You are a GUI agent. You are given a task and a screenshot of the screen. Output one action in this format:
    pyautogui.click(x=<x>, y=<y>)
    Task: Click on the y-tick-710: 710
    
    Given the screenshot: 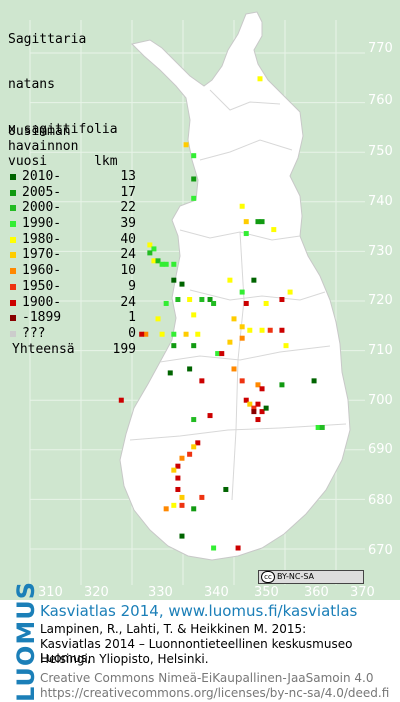 What is the action you would take?
    pyautogui.click(x=380, y=350)
    